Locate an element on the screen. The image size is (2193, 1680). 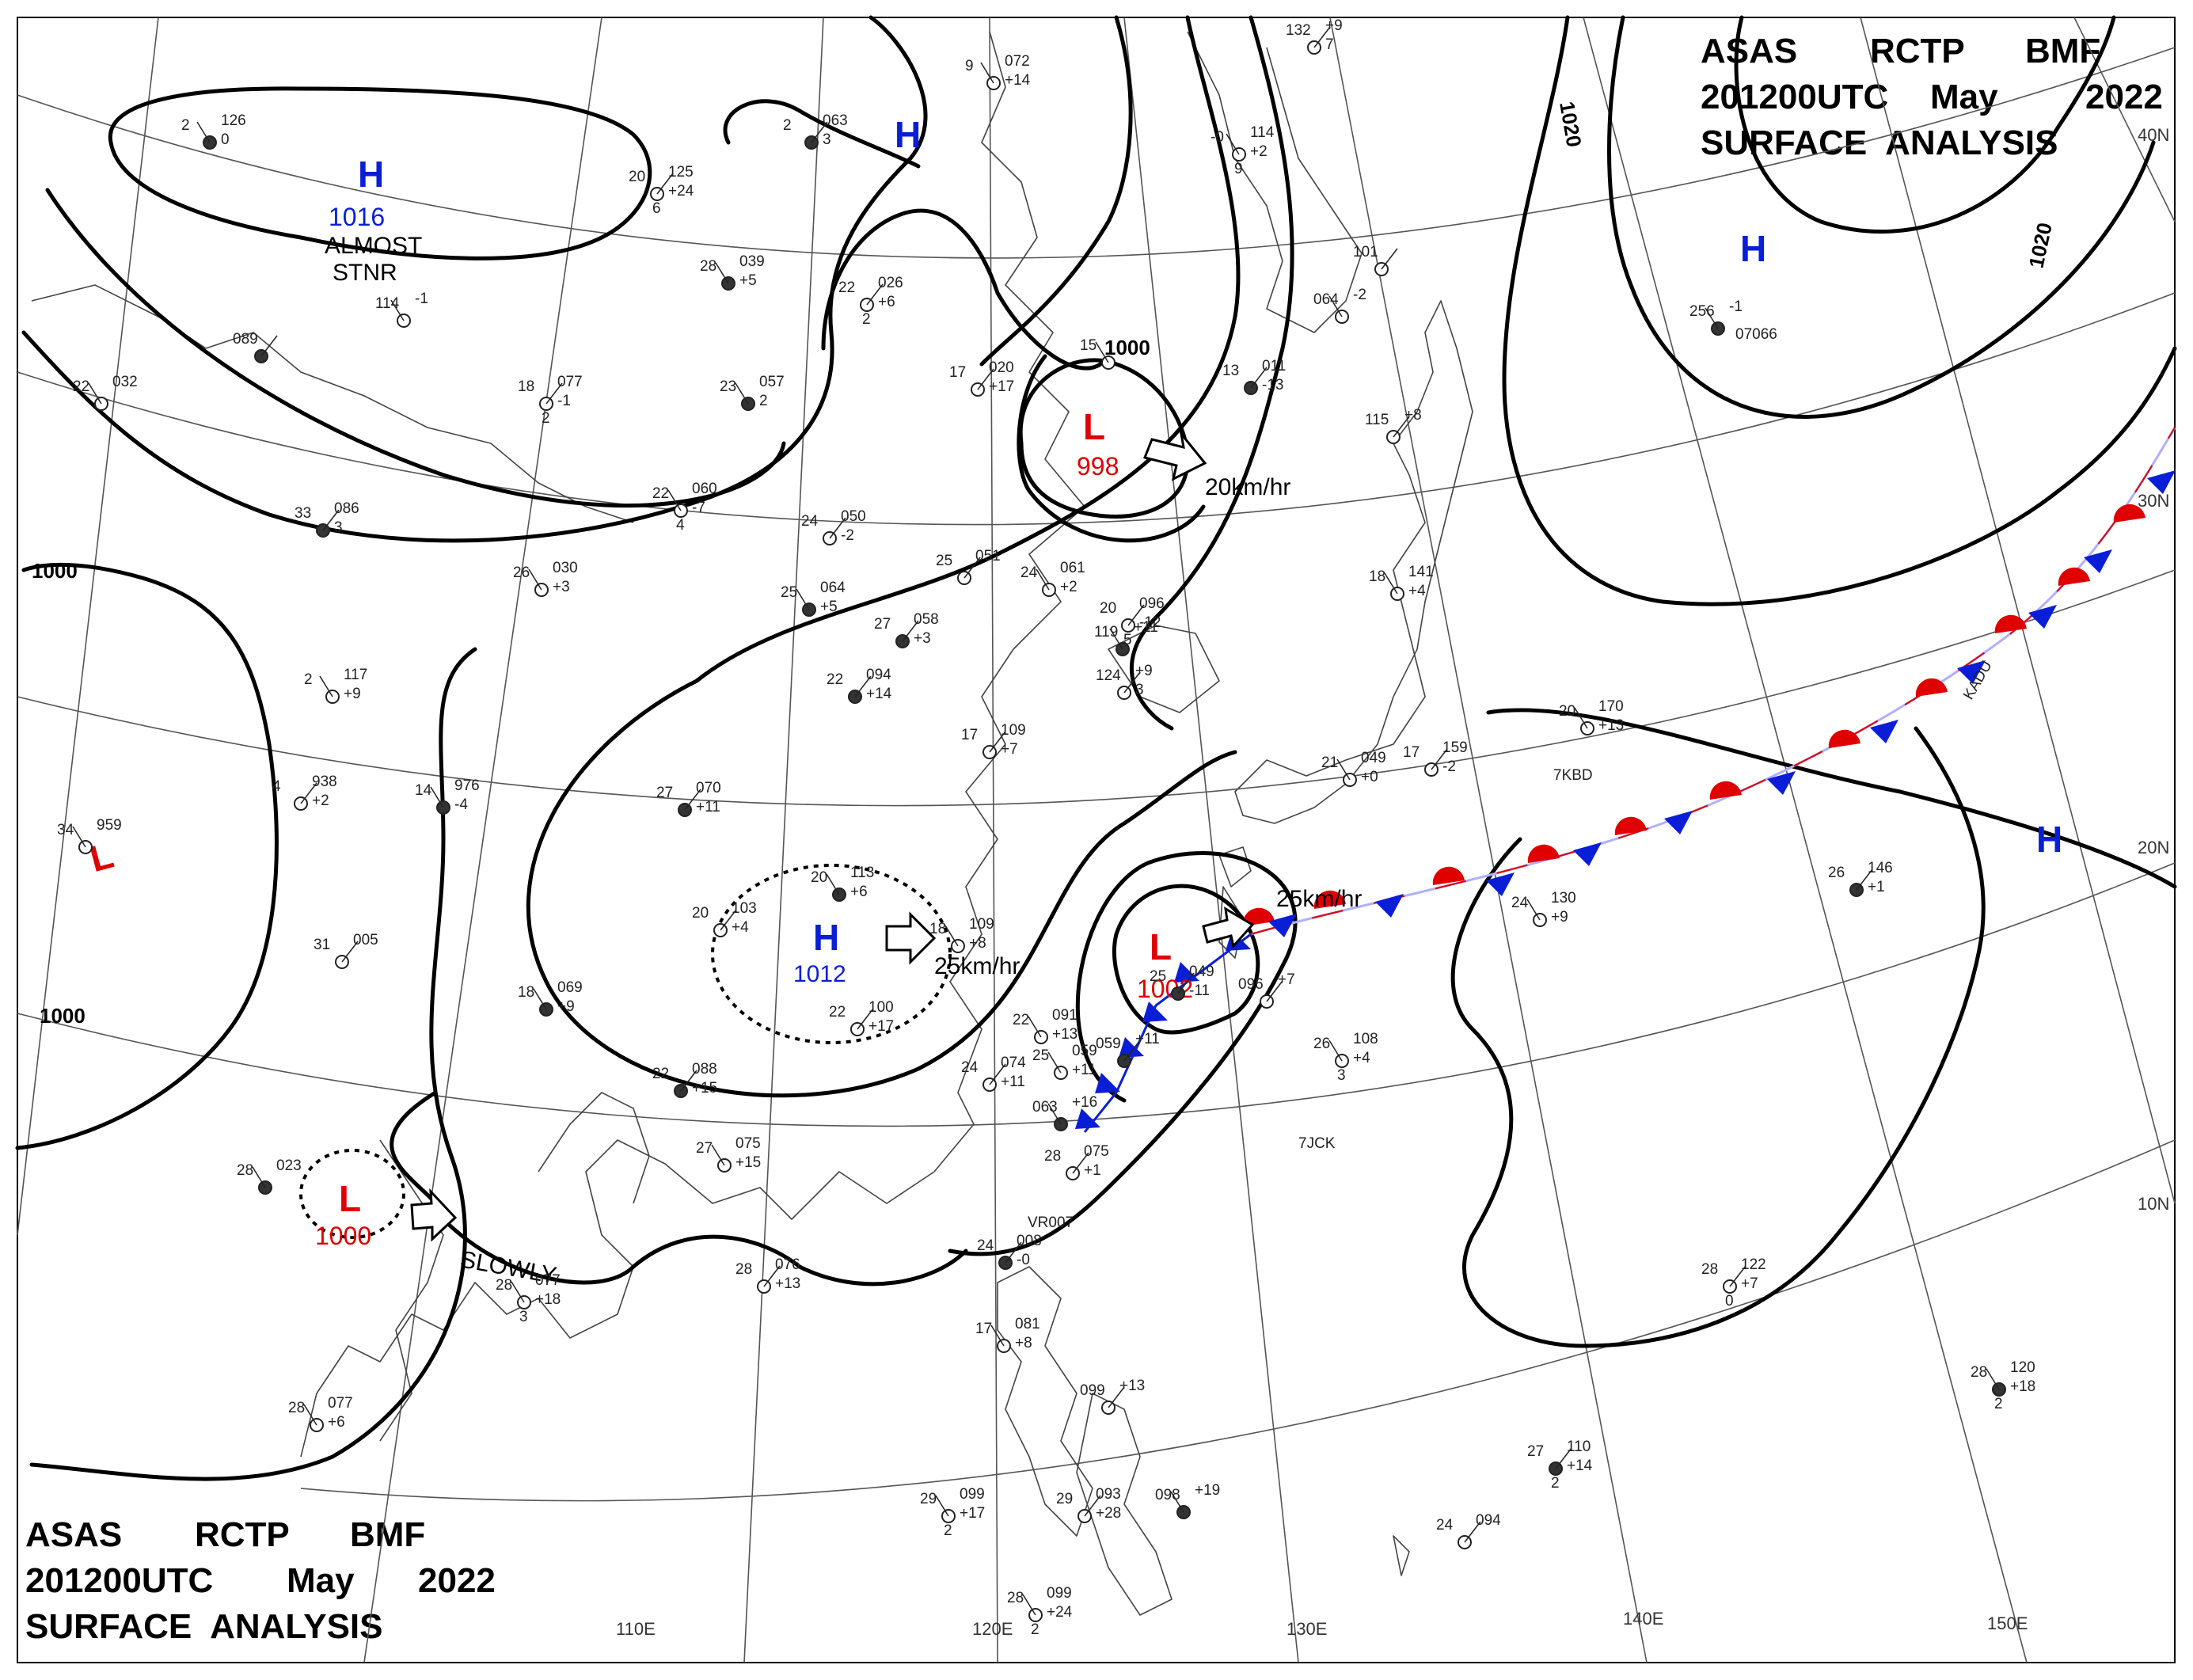
station-value: +3 is located at coordinates (561, 587).